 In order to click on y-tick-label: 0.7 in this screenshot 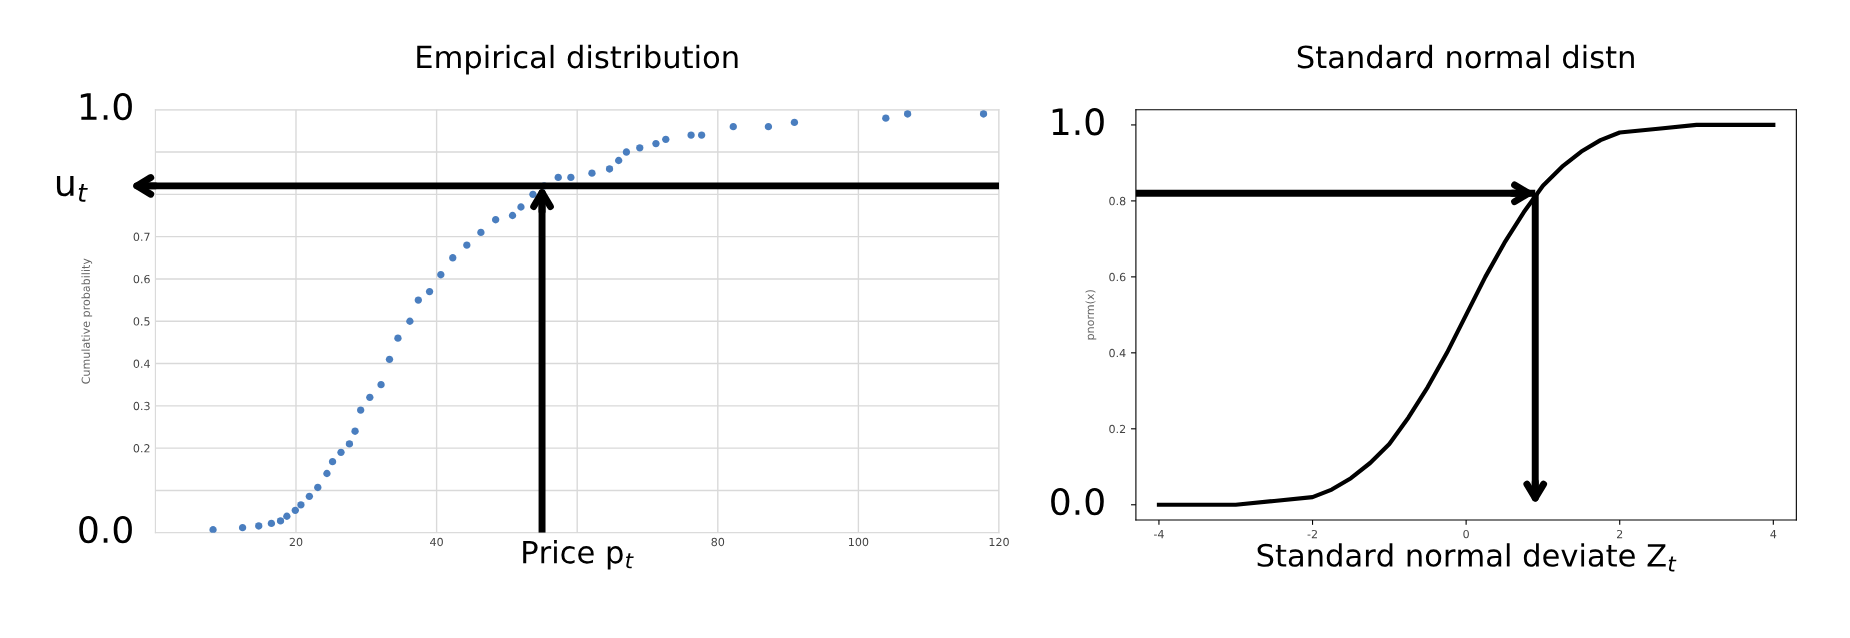, I will do `click(141, 237)`.